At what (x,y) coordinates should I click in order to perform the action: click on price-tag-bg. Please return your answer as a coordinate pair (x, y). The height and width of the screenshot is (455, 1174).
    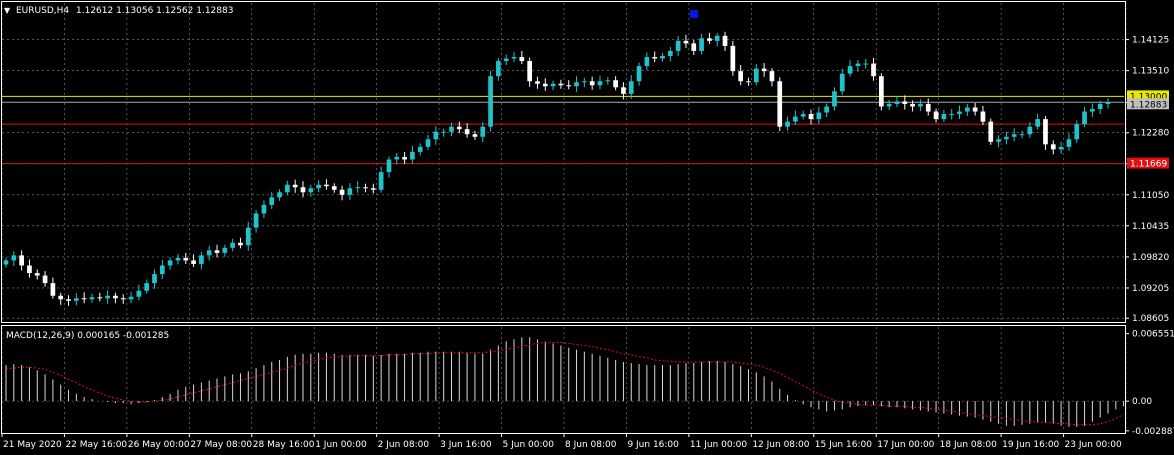
    Looking at the image, I should click on (1148, 96).